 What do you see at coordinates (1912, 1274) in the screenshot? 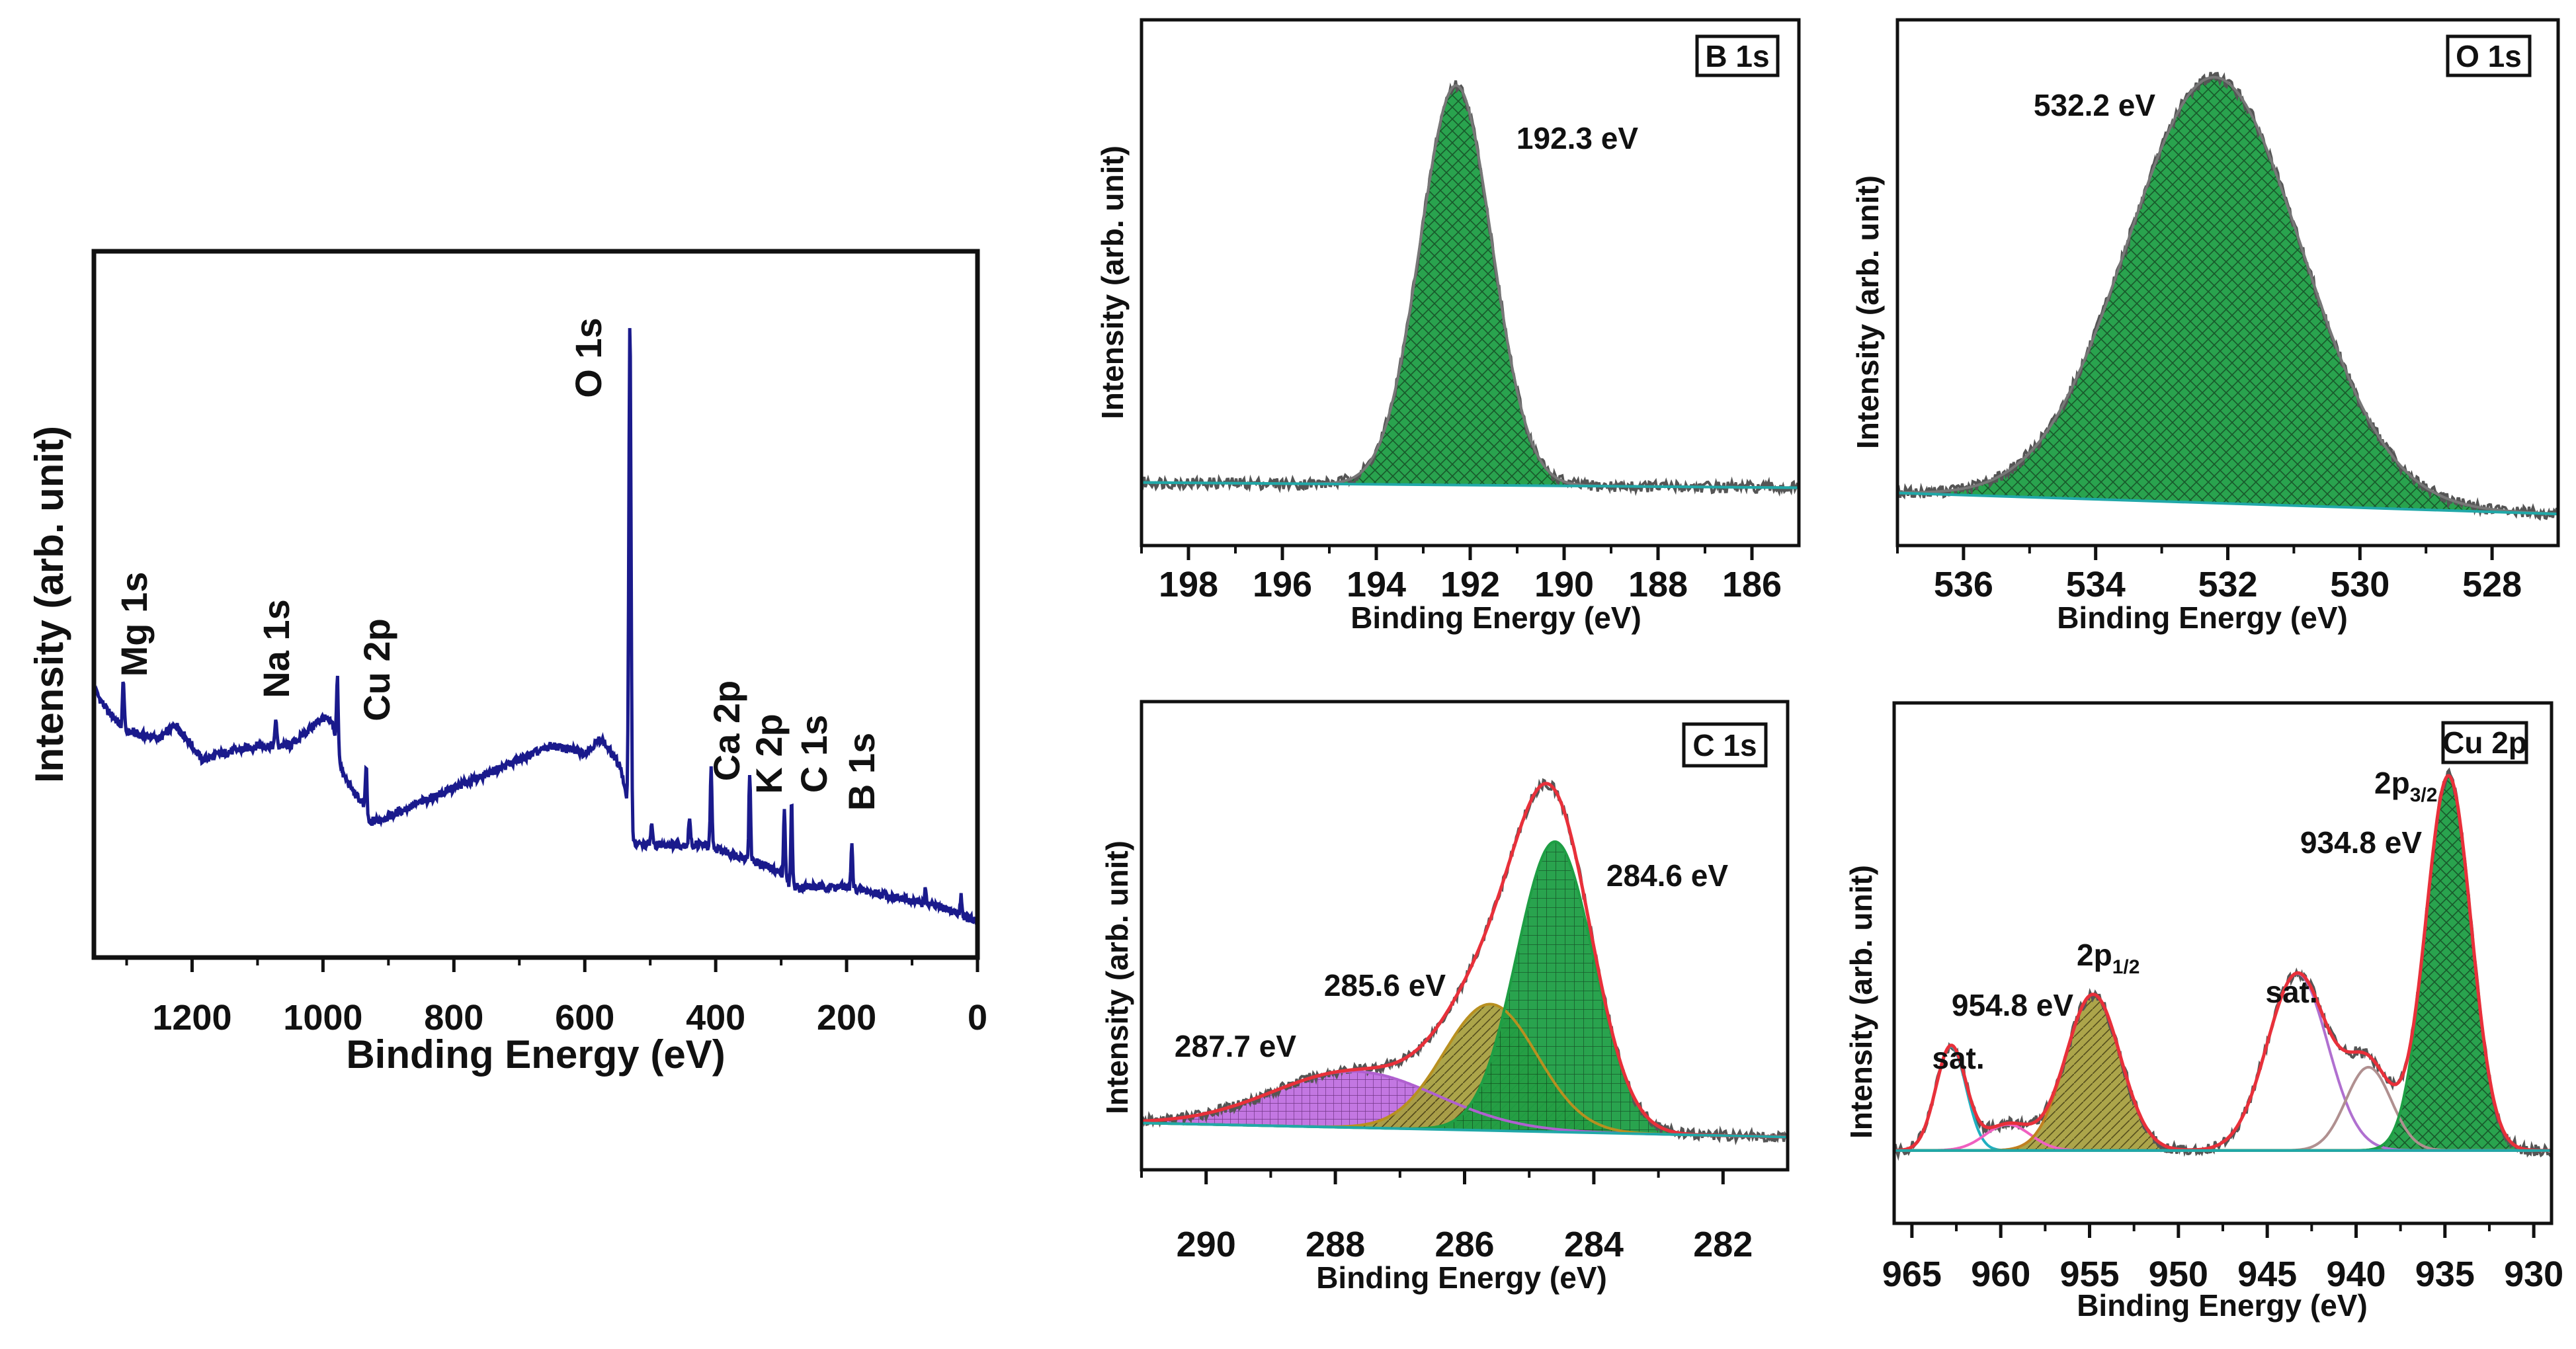
I see `x-tick-label: 965` at bounding box center [1912, 1274].